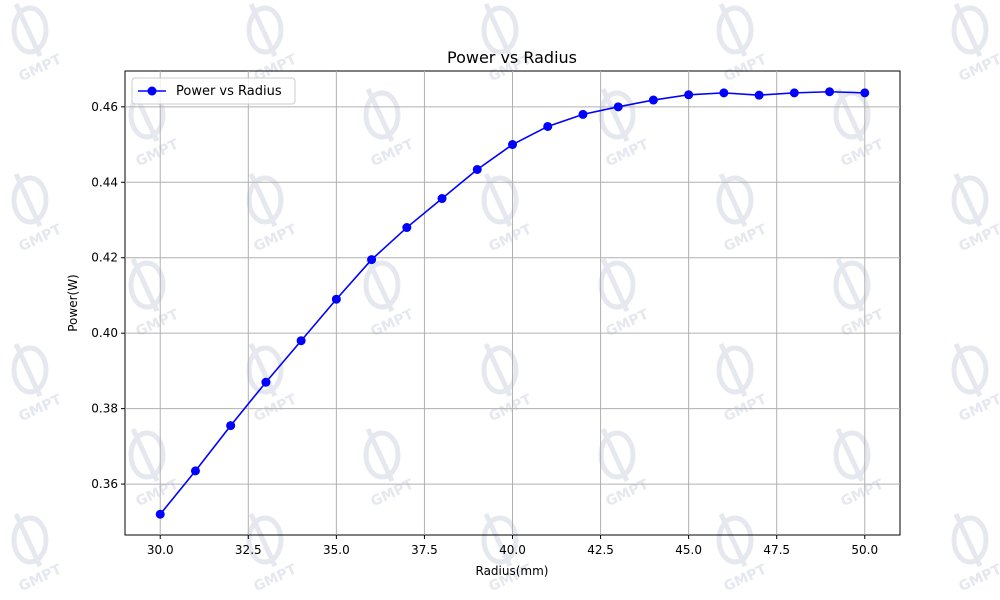  Describe the element at coordinates (424, 550) in the screenshot. I see `x-tick-label: 37.5` at that location.